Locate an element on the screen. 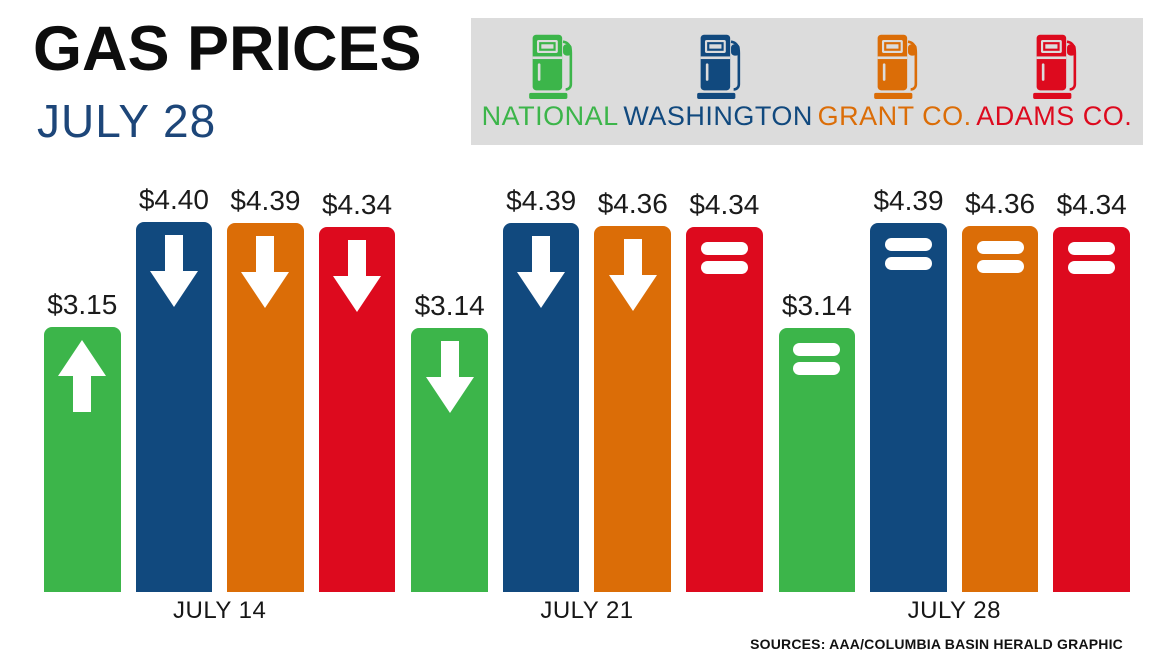  legend-label: ADAMS CO. is located at coordinates (1054, 116).